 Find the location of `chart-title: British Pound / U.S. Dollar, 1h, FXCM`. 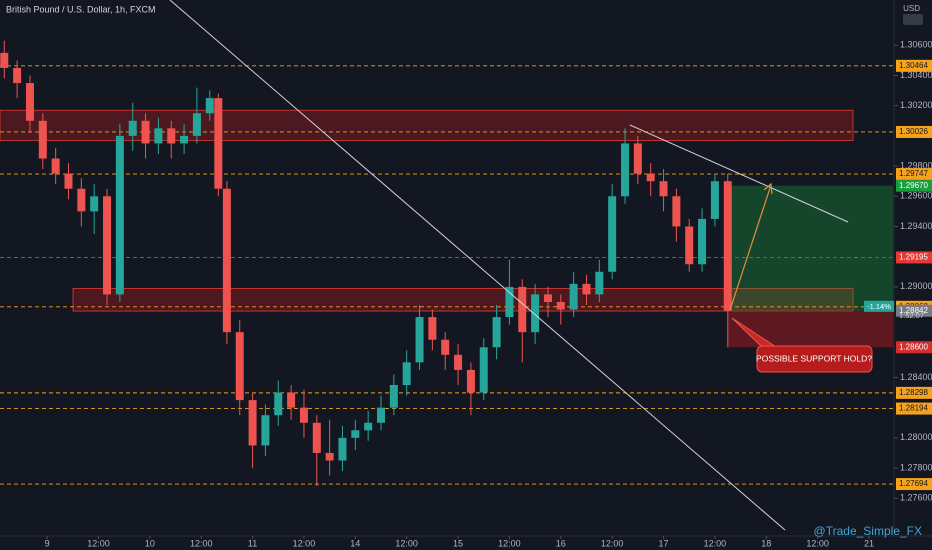

chart-title: British Pound / U.S. Dollar, 1h, FXCM is located at coordinates (81, 9).